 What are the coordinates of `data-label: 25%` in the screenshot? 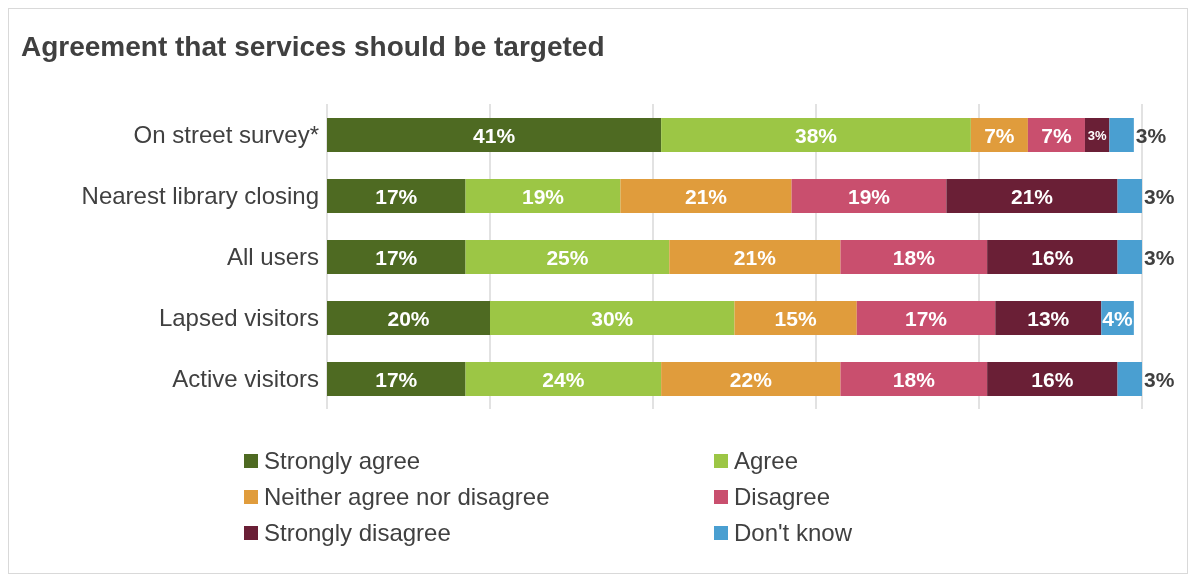 It's located at (567, 257).